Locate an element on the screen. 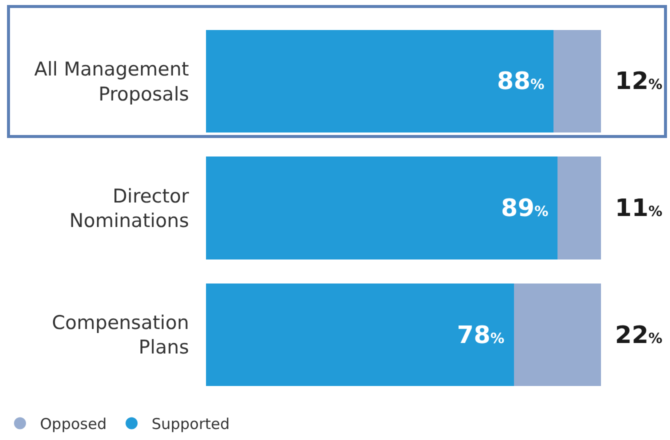 The height and width of the screenshot is (440, 670). y-tick-label: Director Nominations is located at coordinates (129, 208).